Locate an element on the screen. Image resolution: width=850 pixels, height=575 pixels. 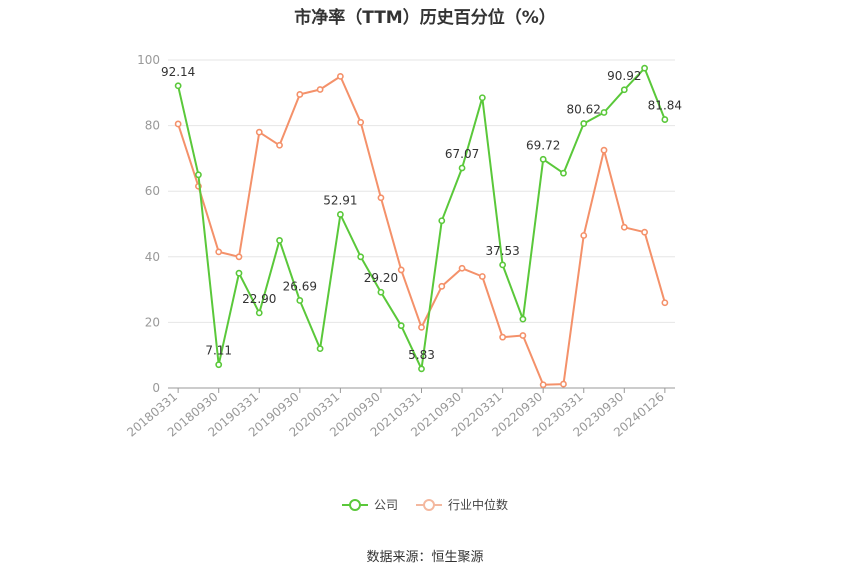
data-label: 81.84 is located at coordinates (665, 106).